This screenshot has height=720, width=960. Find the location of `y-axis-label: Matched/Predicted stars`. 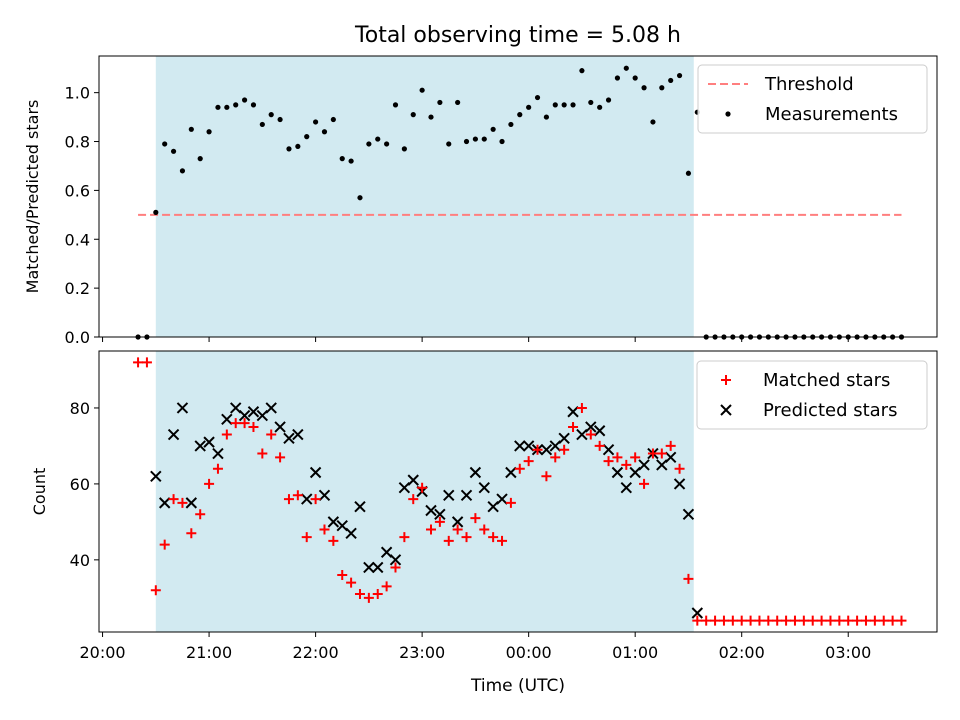

y-axis-label: Matched/Predicted stars is located at coordinates (32, 197).